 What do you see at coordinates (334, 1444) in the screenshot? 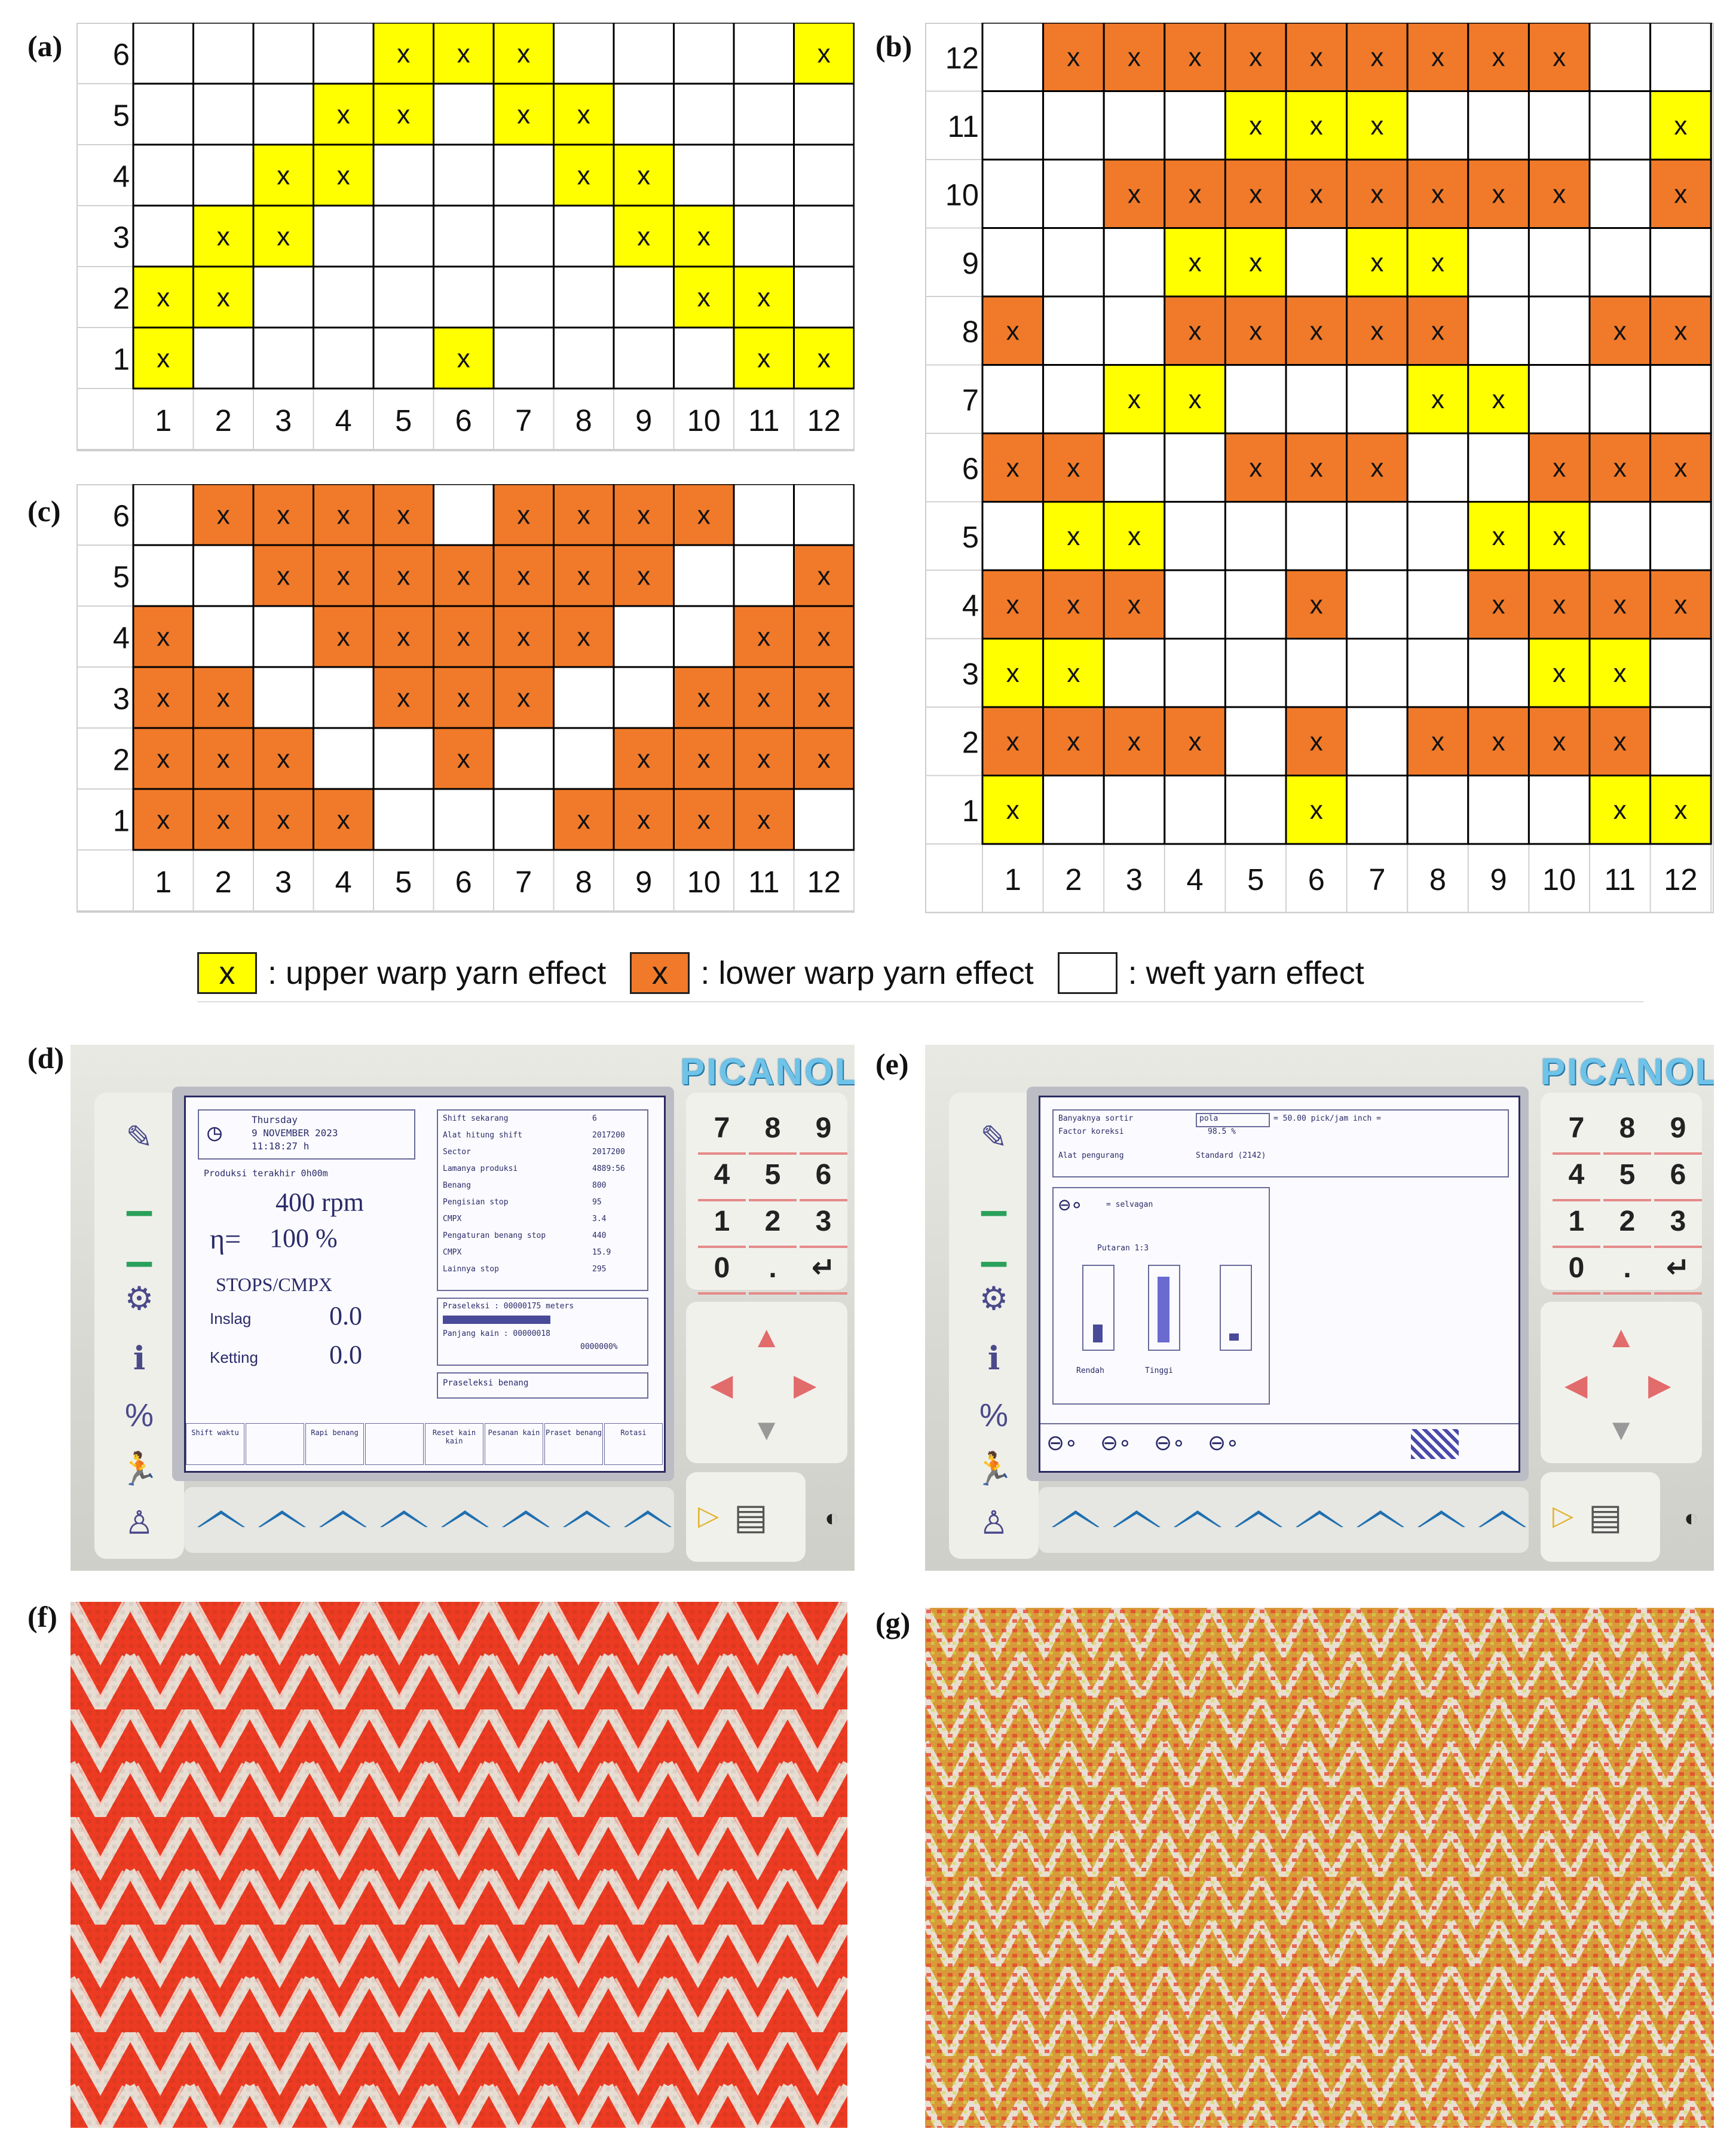
I see `screen-softkey-3: Rapi benang` at bounding box center [334, 1444].